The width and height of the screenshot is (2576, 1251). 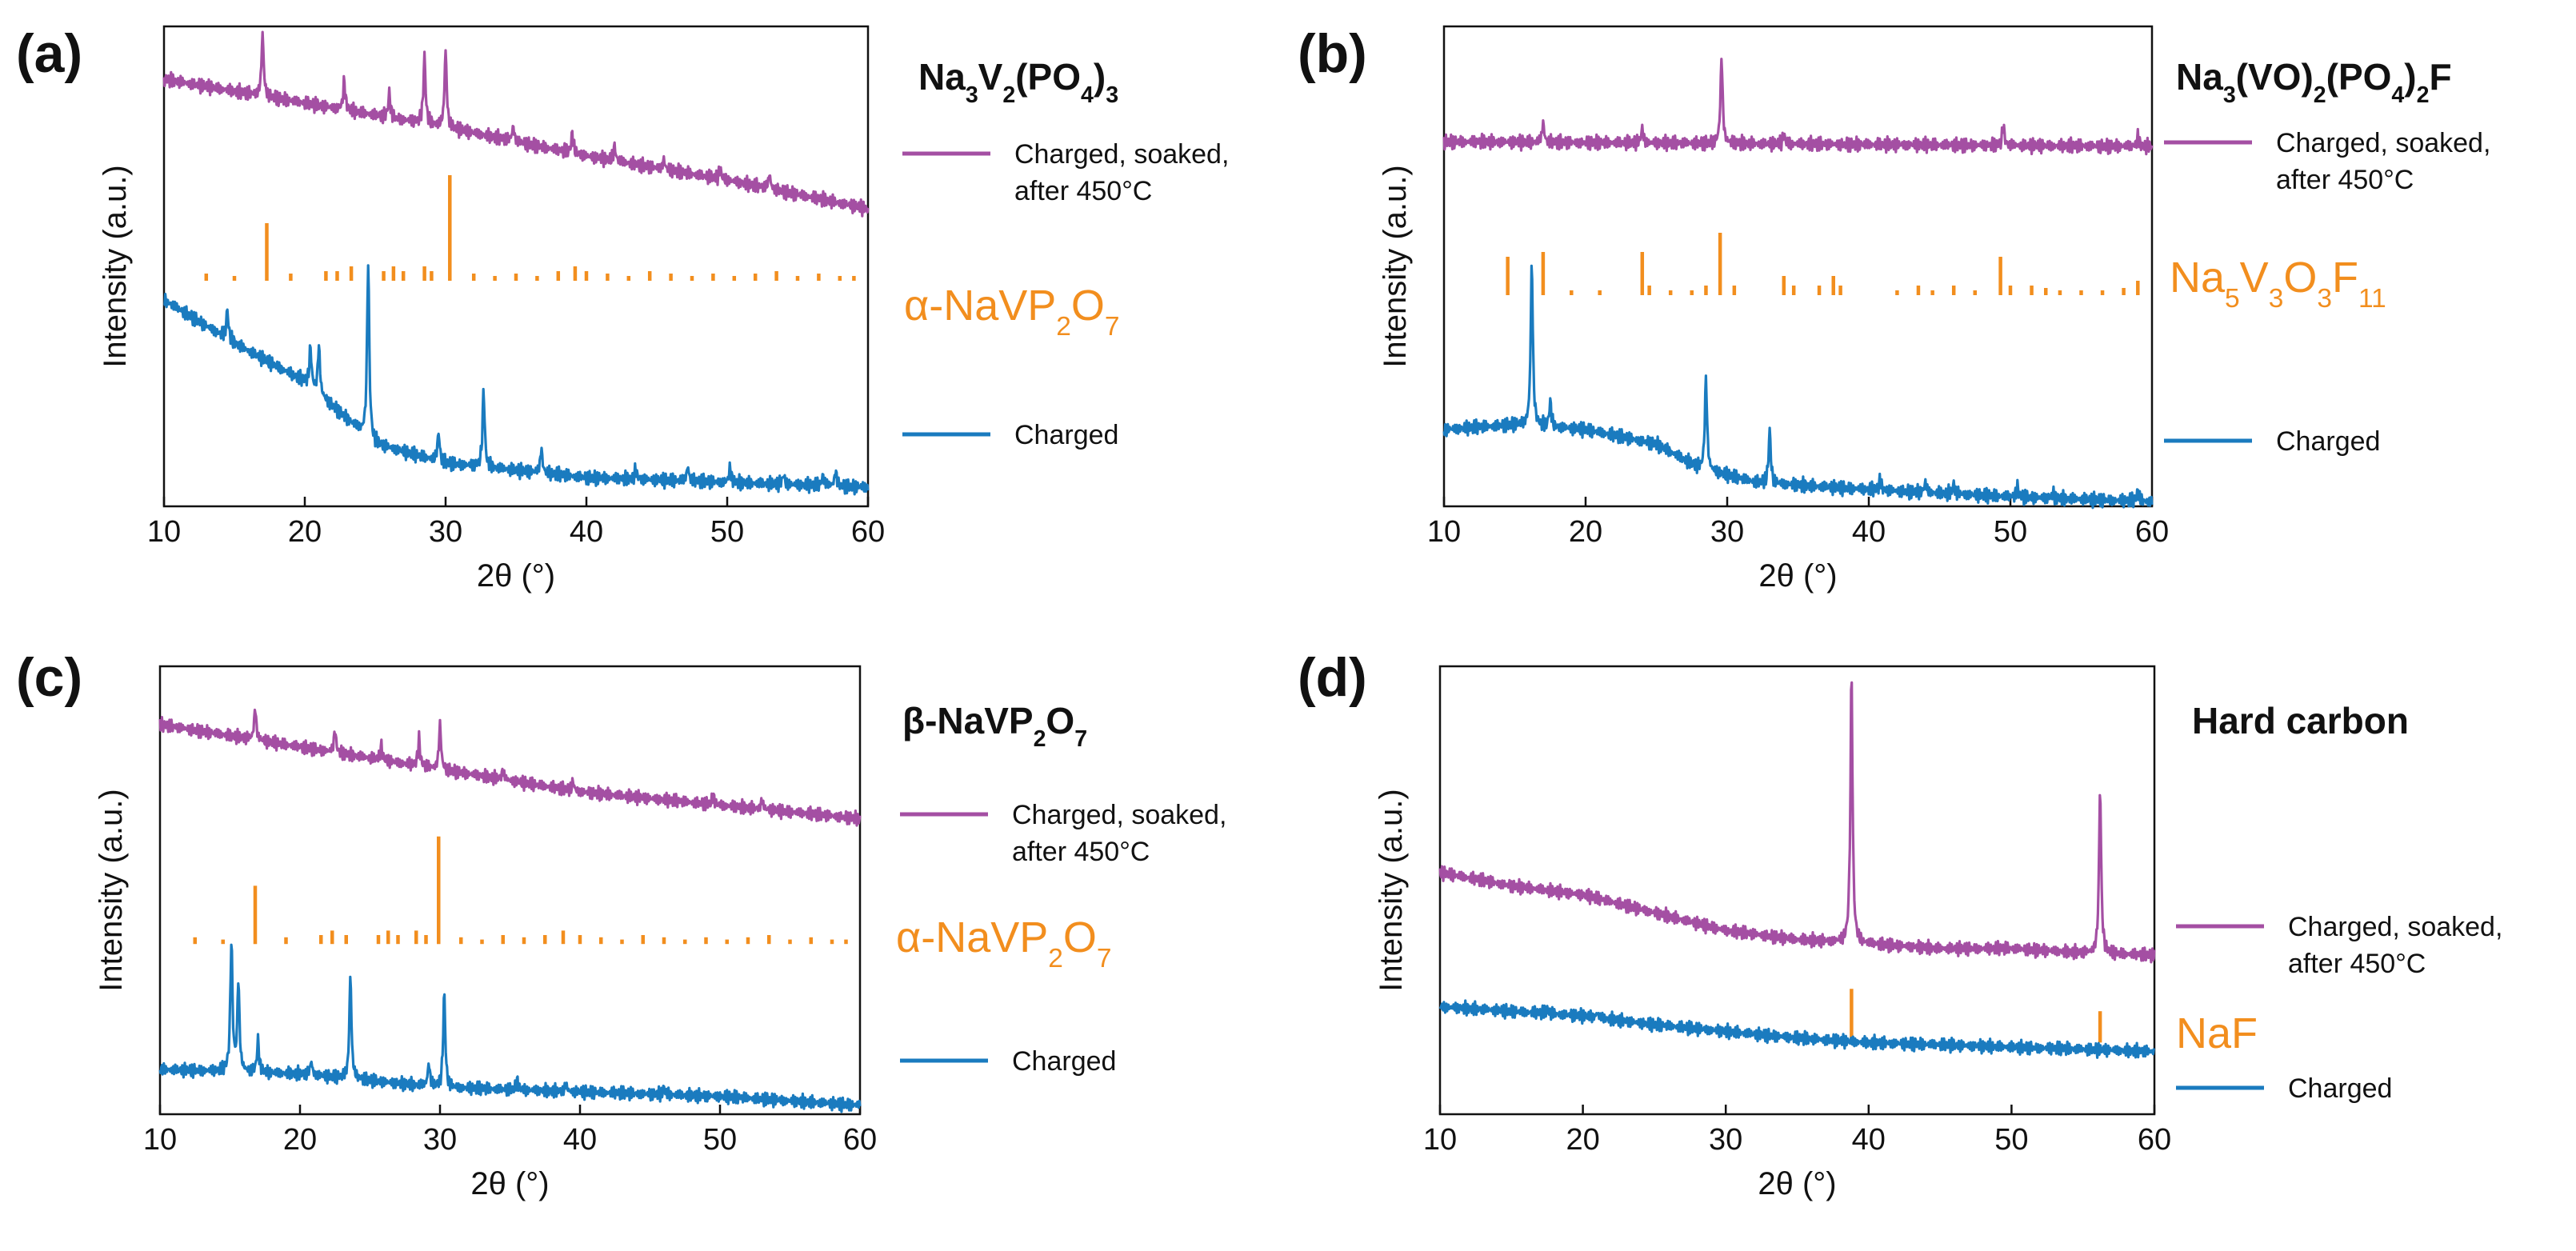 What do you see at coordinates (994, 726) in the screenshot?
I see `material-title: β-NaVP2O7` at bounding box center [994, 726].